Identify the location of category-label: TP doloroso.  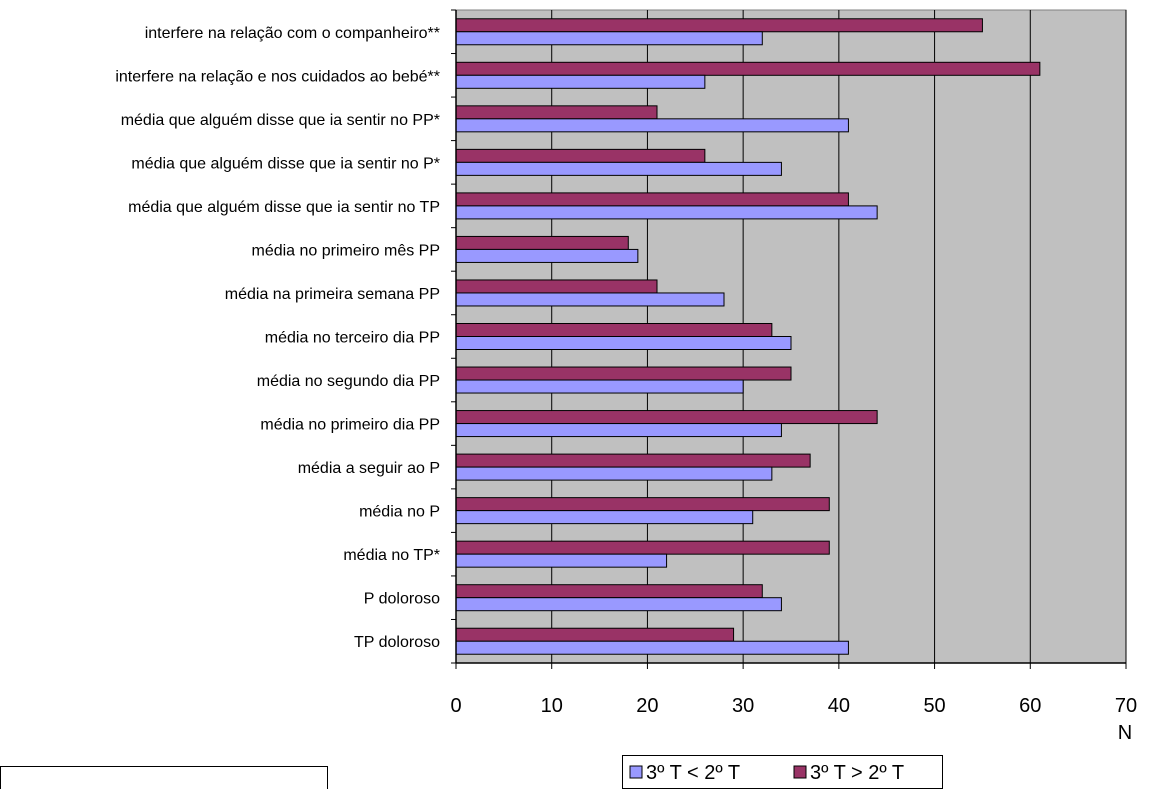
(397, 642).